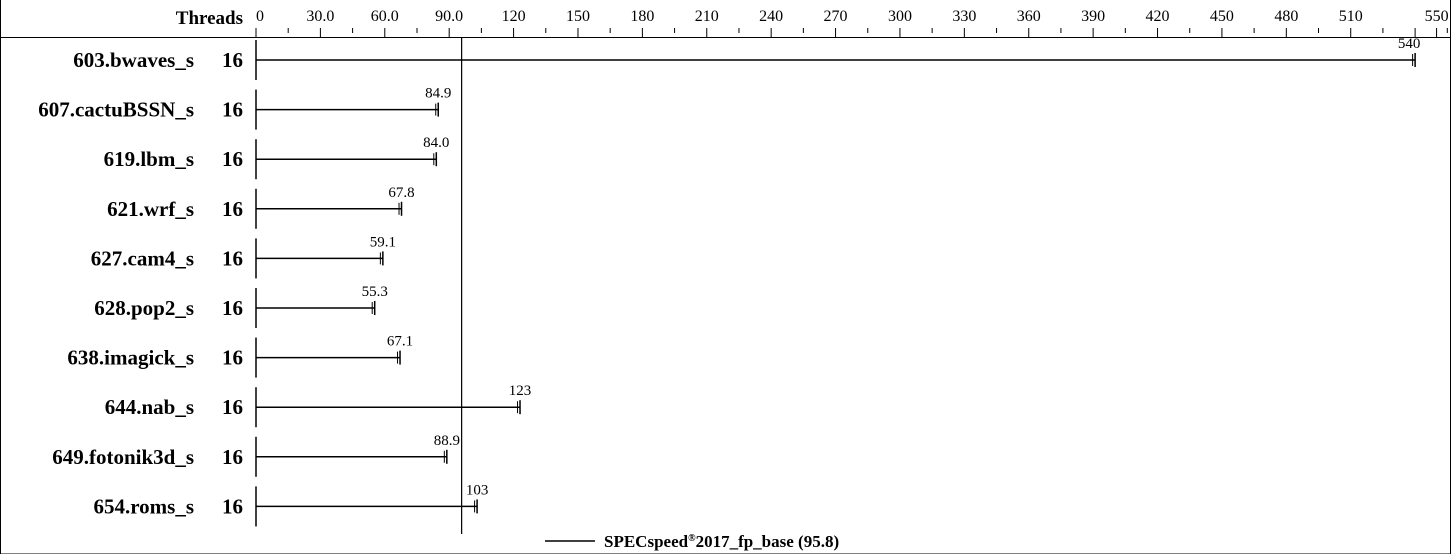 The height and width of the screenshot is (554, 1451). What do you see at coordinates (149, 407) in the screenshot?
I see `benchmark-label: 644.nab_s` at bounding box center [149, 407].